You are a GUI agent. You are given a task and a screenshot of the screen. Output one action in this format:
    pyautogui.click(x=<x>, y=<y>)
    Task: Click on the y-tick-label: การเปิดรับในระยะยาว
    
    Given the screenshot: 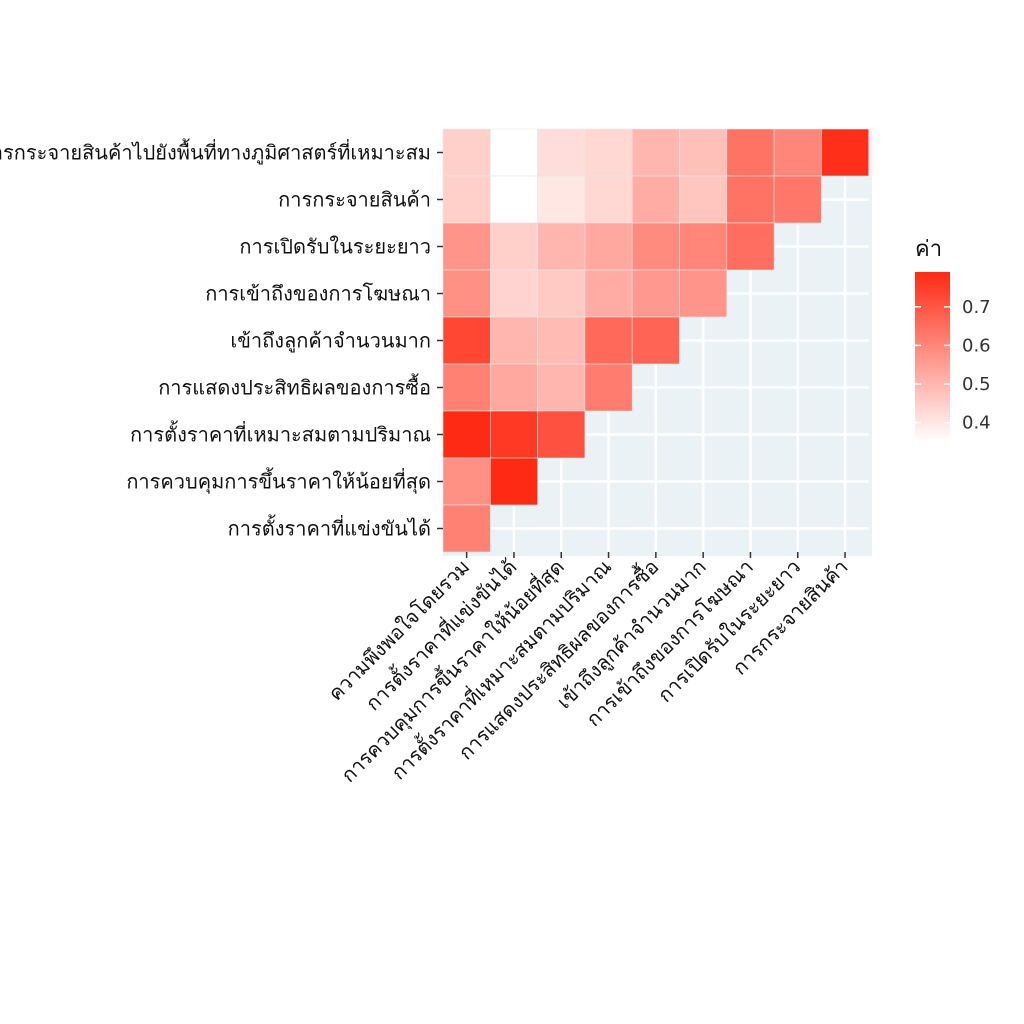 What is the action you would take?
    pyautogui.click(x=335, y=247)
    